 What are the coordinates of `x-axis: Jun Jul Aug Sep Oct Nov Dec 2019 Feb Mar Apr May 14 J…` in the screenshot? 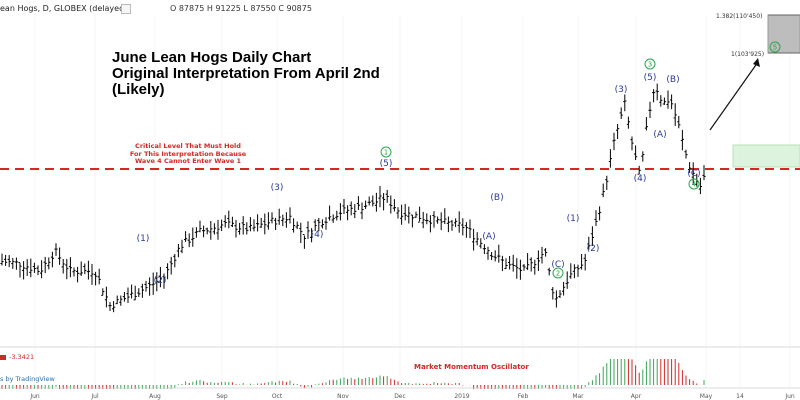 It's located at (412, 396).